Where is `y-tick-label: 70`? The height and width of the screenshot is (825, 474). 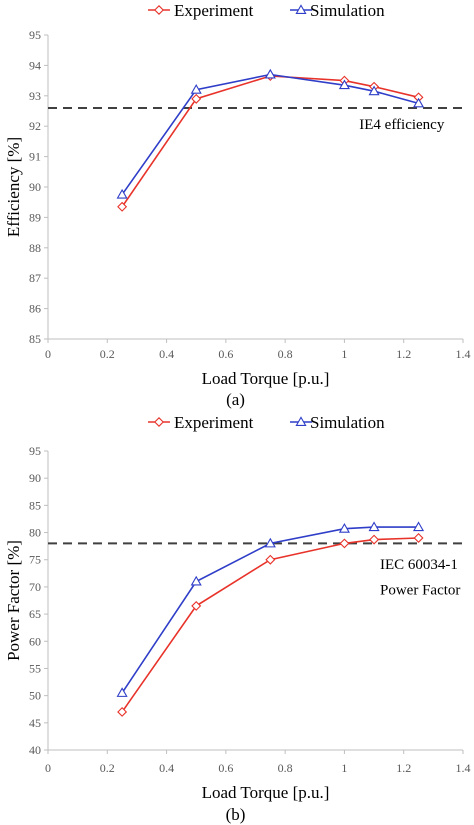 y-tick-label: 70 is located at coordinates (35, 587).